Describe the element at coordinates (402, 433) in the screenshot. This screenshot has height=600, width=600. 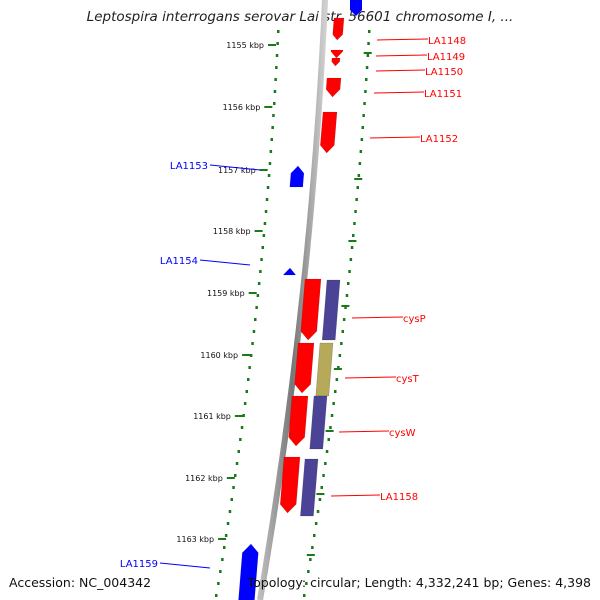
I see `gene-label: cysW` at that location.